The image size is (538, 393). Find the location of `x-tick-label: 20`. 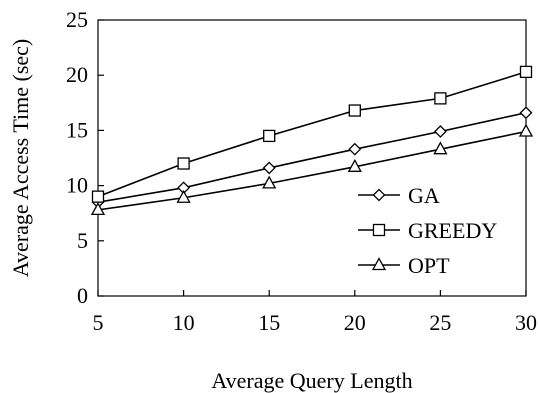

x-tick-label: 20 is located at coordinates (355, 322).